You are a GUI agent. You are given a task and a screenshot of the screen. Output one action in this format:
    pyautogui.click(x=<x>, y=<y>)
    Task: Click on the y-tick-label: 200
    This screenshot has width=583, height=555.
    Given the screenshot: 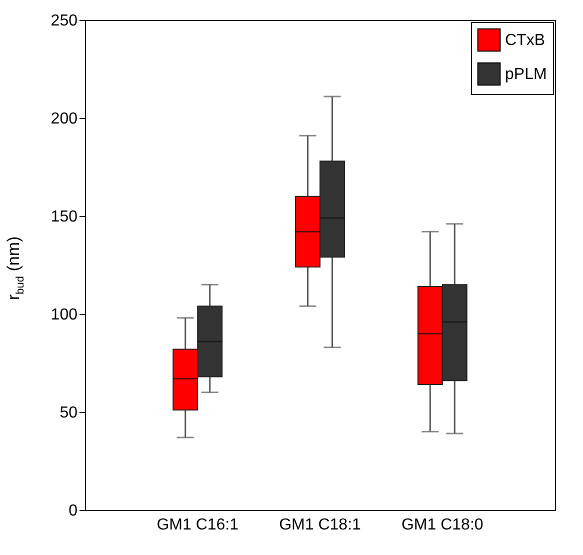 What is the action you would take?
    pyautogui.click(x=64, y=119)
    